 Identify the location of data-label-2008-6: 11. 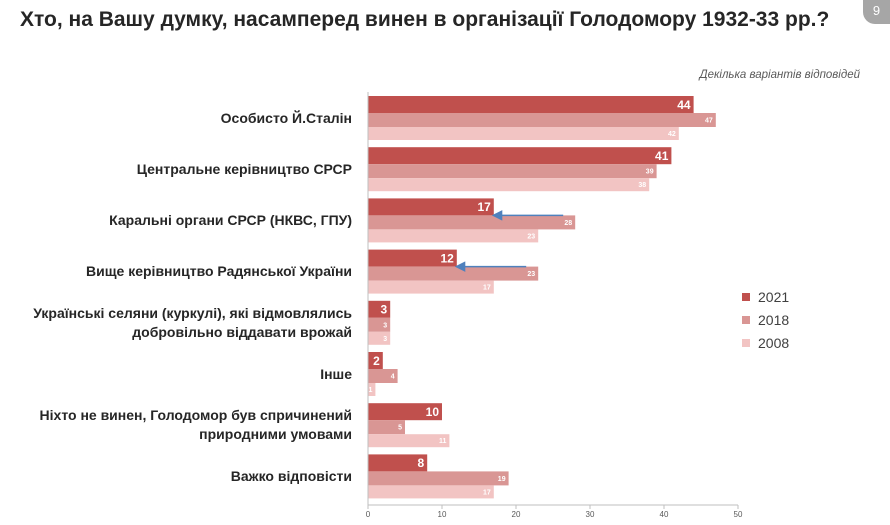
(443, 441).